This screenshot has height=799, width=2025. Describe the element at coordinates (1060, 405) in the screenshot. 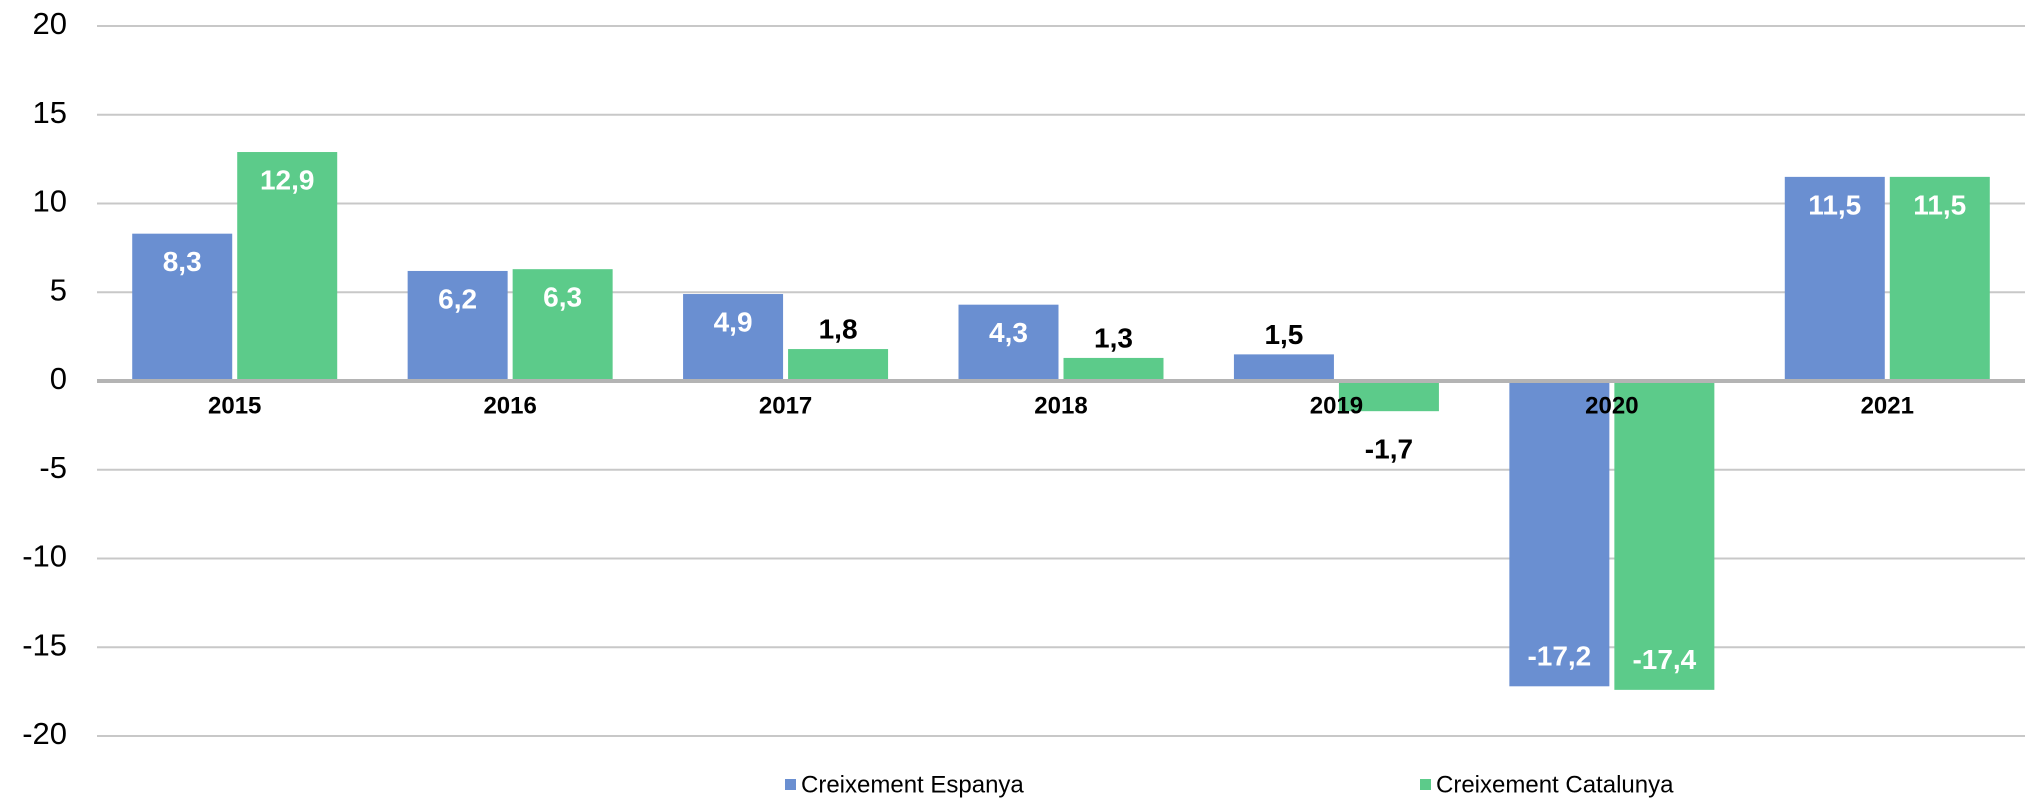

I see `x-tick-label: 2018` at that location.